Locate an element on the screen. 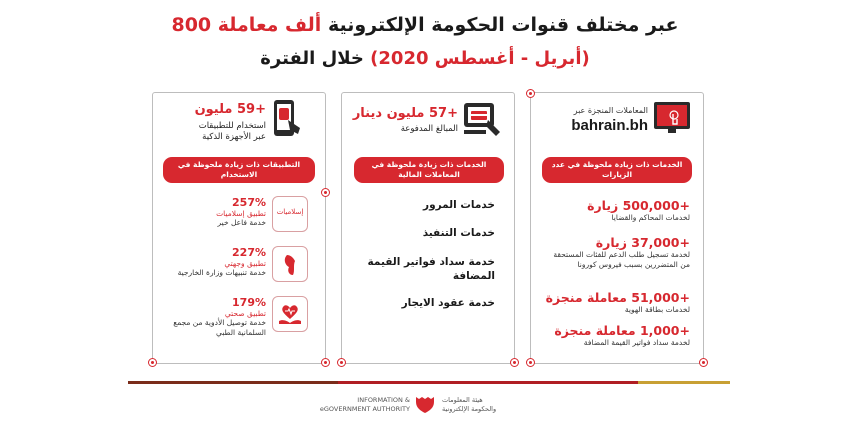  pill-apps: التطبيقات ذات زيادة ملحوظة في الاستخدام is located at coordinates (239, 170).